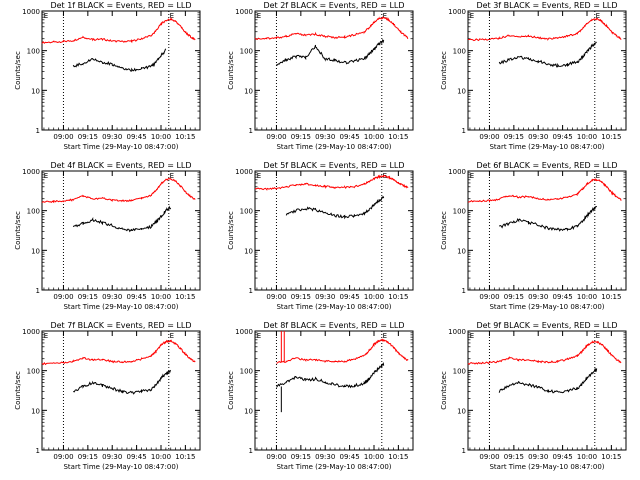  I want to click on chart-title: Det 8f BLACK = Events, RED = LLD, so click(333, 325).